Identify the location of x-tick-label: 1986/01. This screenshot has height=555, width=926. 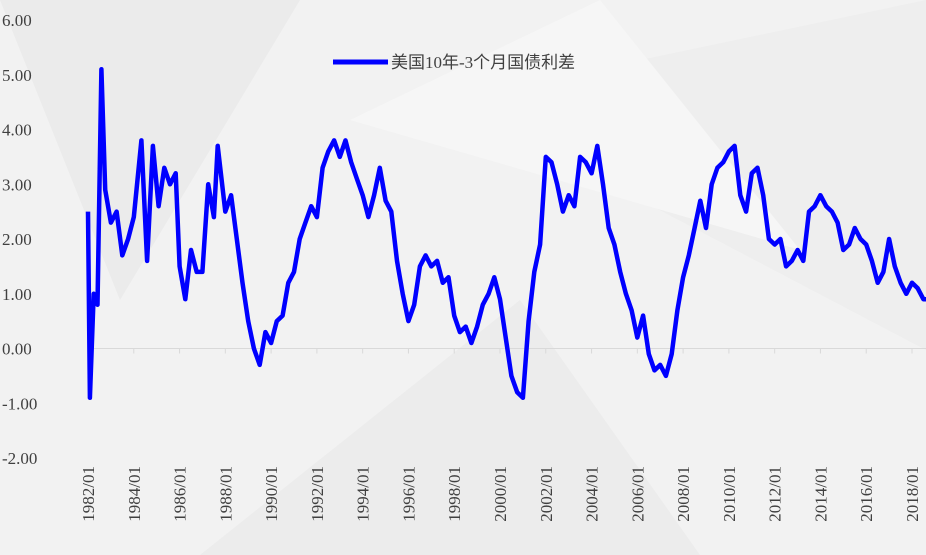
(180, 494).